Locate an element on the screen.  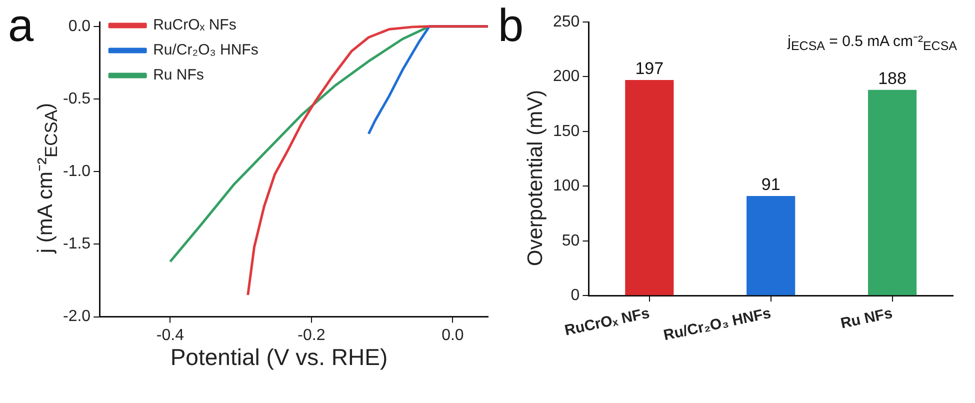
x-tick-label: 0.0 is located at coordinates (453, 335).